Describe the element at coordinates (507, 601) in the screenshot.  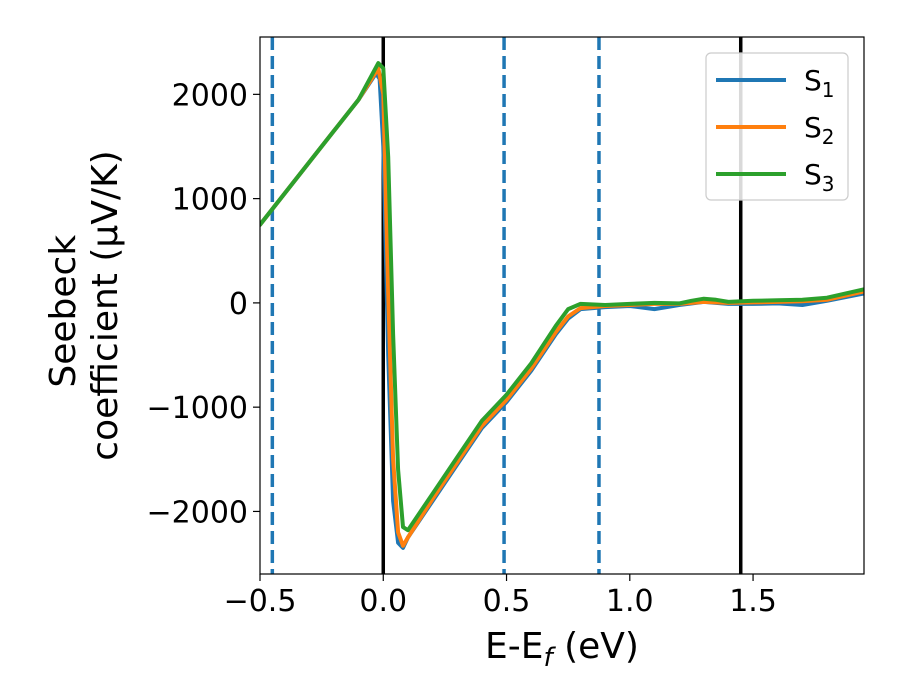
I see `x-tick-label: 0.5` at that location.